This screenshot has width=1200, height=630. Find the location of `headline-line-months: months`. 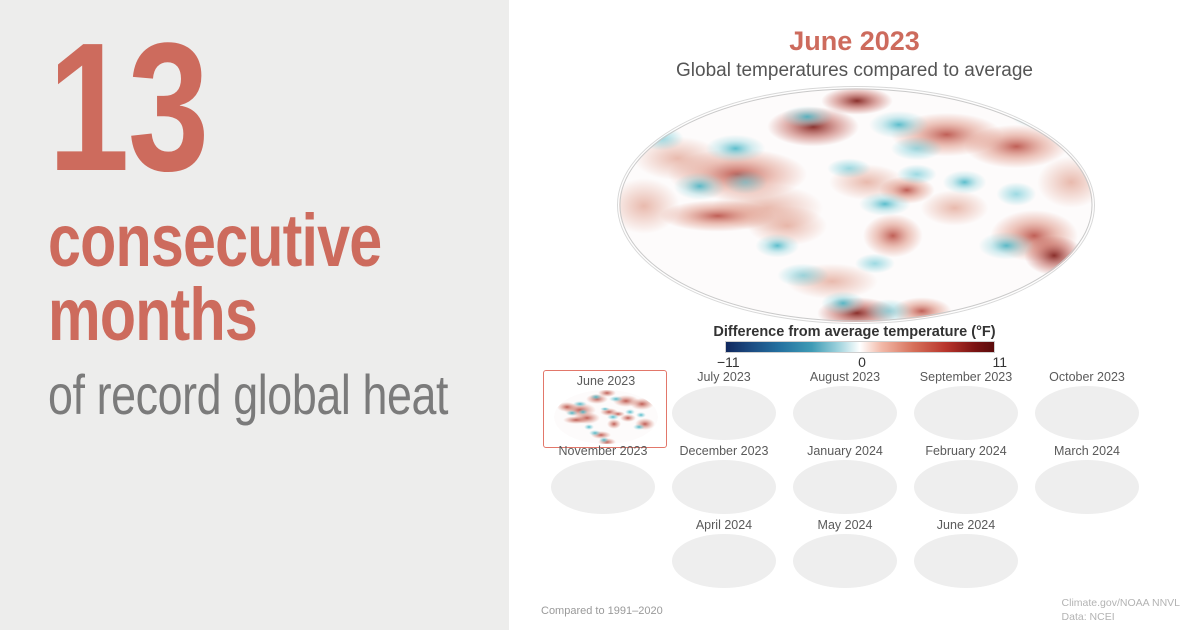

headline-line-months: months is located at coordinates (153, 315).